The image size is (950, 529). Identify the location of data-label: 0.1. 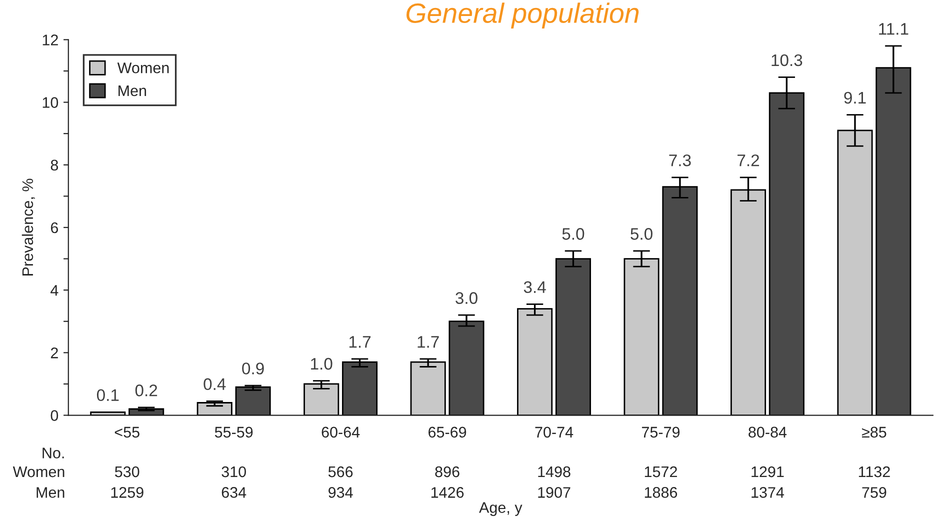
(107, 395).